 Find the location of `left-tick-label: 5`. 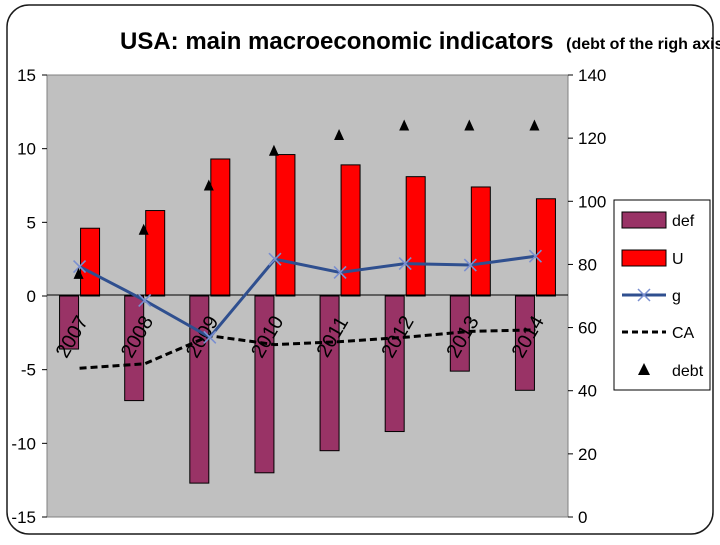

left-tick-label: 5 is located at coordinates (31, 222).